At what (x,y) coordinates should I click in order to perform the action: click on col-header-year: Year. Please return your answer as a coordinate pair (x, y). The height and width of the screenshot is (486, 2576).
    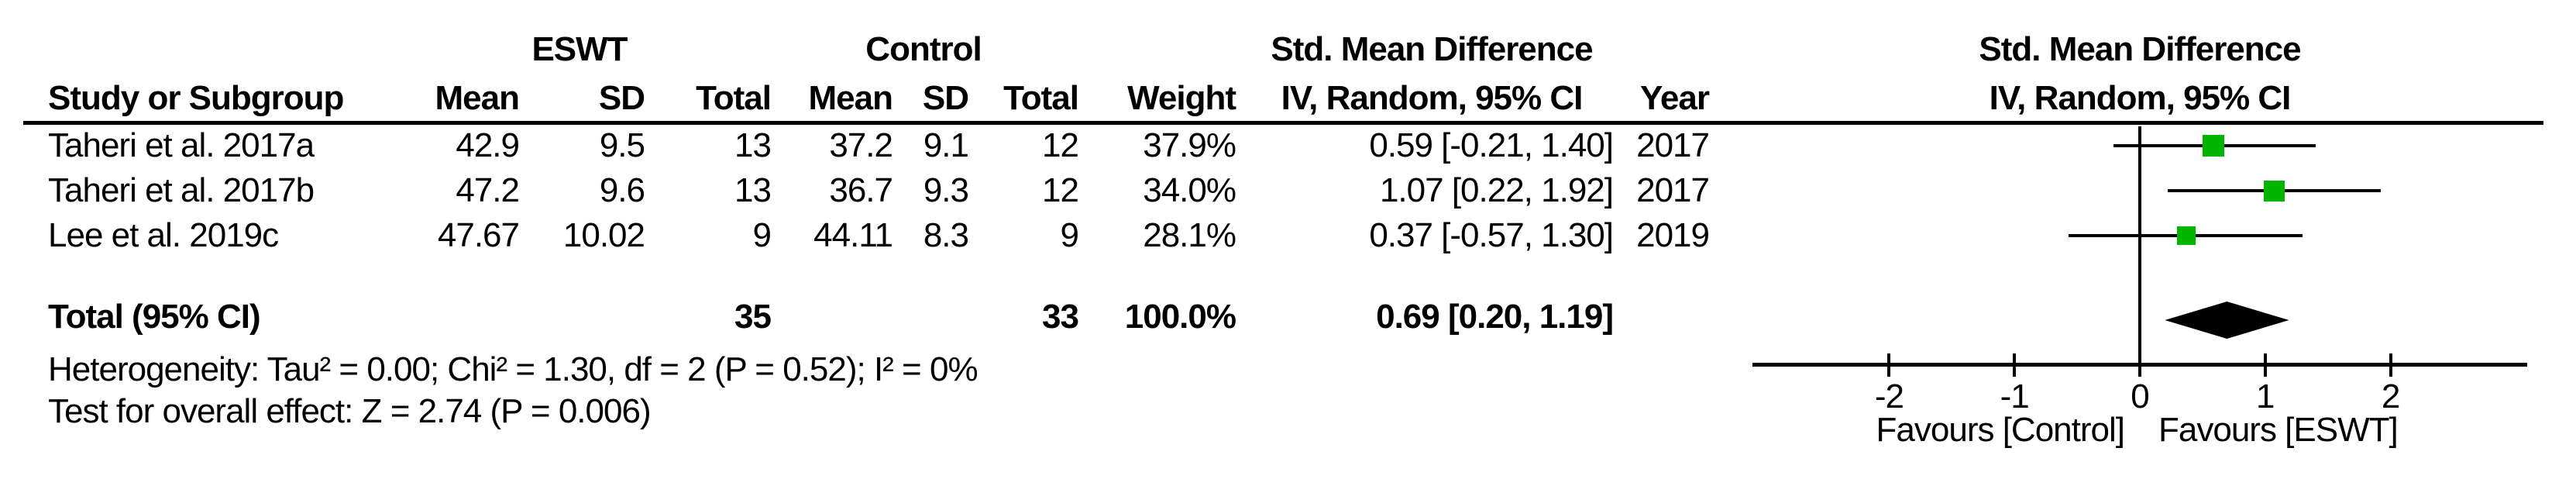
    Looking at the image, I should click on (1675, 98).